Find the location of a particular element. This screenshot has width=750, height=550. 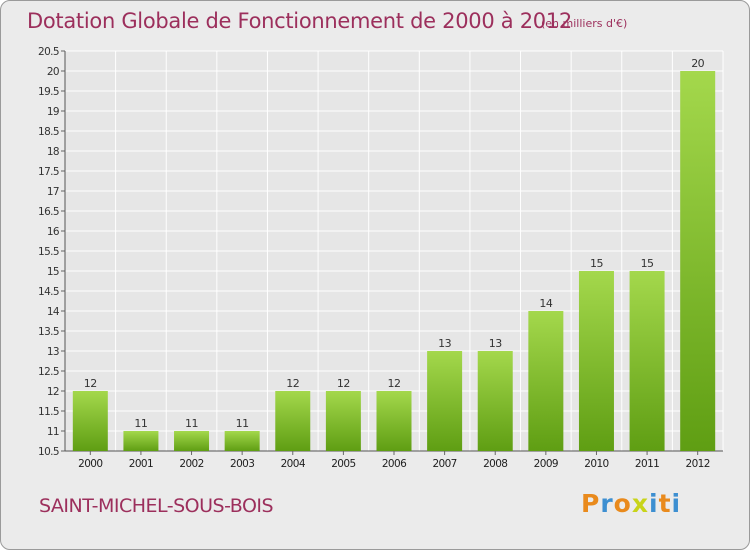

x-tick-label-2002: 2002 is located at coordinates (191, 464).